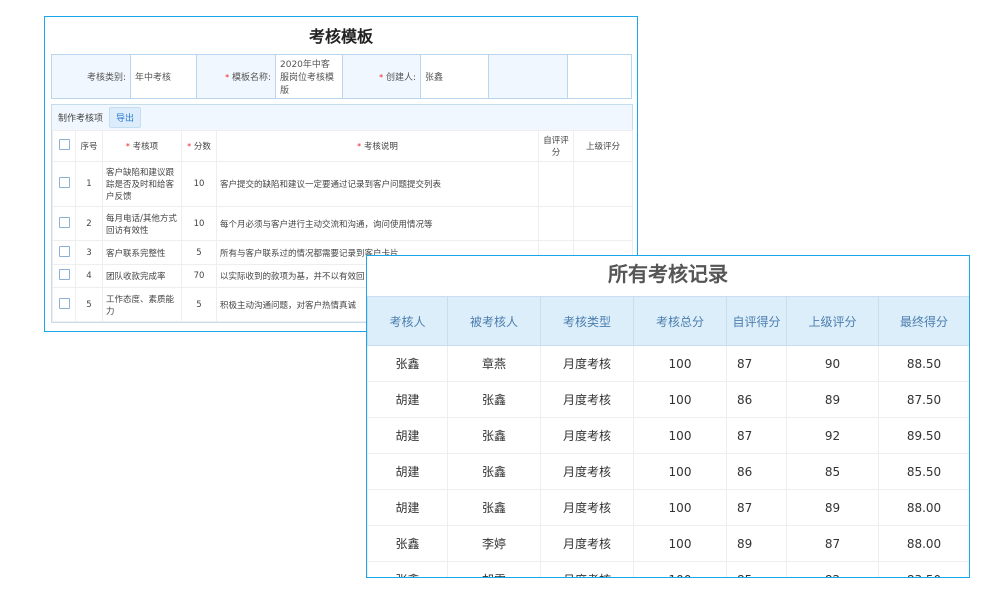 The height and width of the screenshot is (600, 1000). I want to click on record-cell: 83.50, so click(923, 569).